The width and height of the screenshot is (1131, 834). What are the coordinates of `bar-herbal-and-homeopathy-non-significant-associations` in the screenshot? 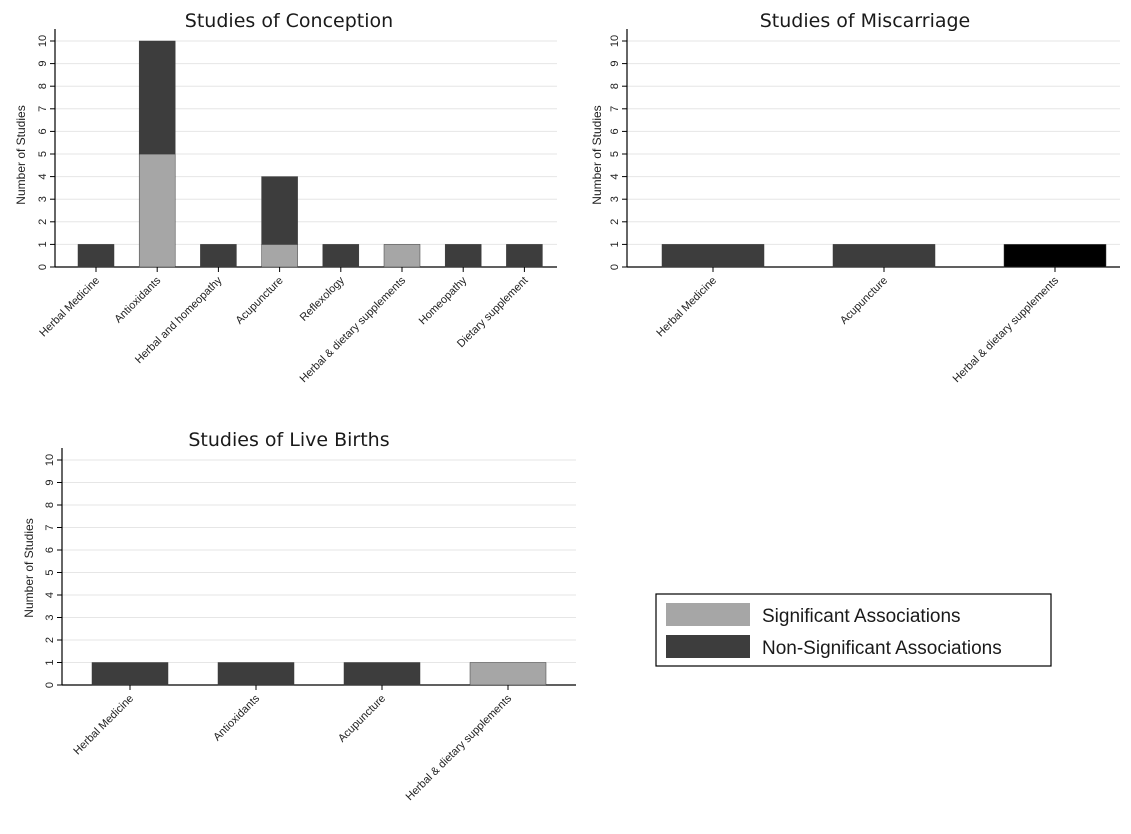 It's located at (218, 256).